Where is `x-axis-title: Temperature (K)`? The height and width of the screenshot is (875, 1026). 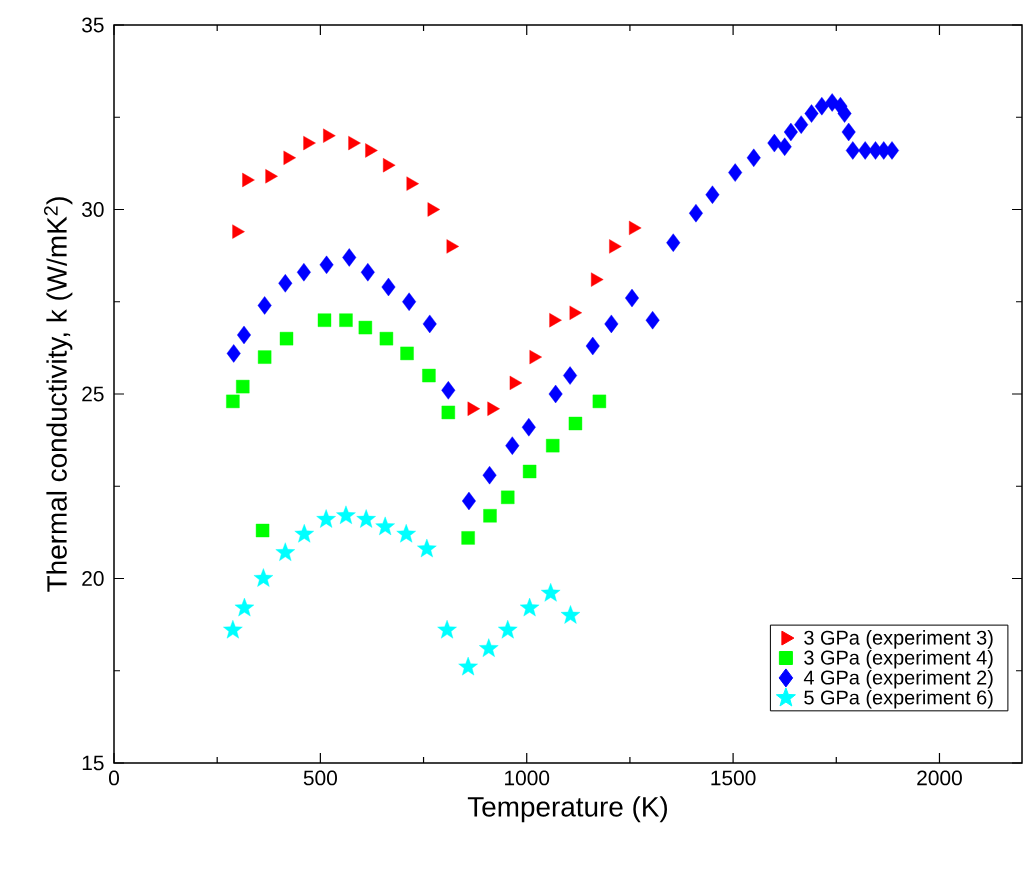 x-axis-title: Temperature (K) is located at coordinates (567, 809).